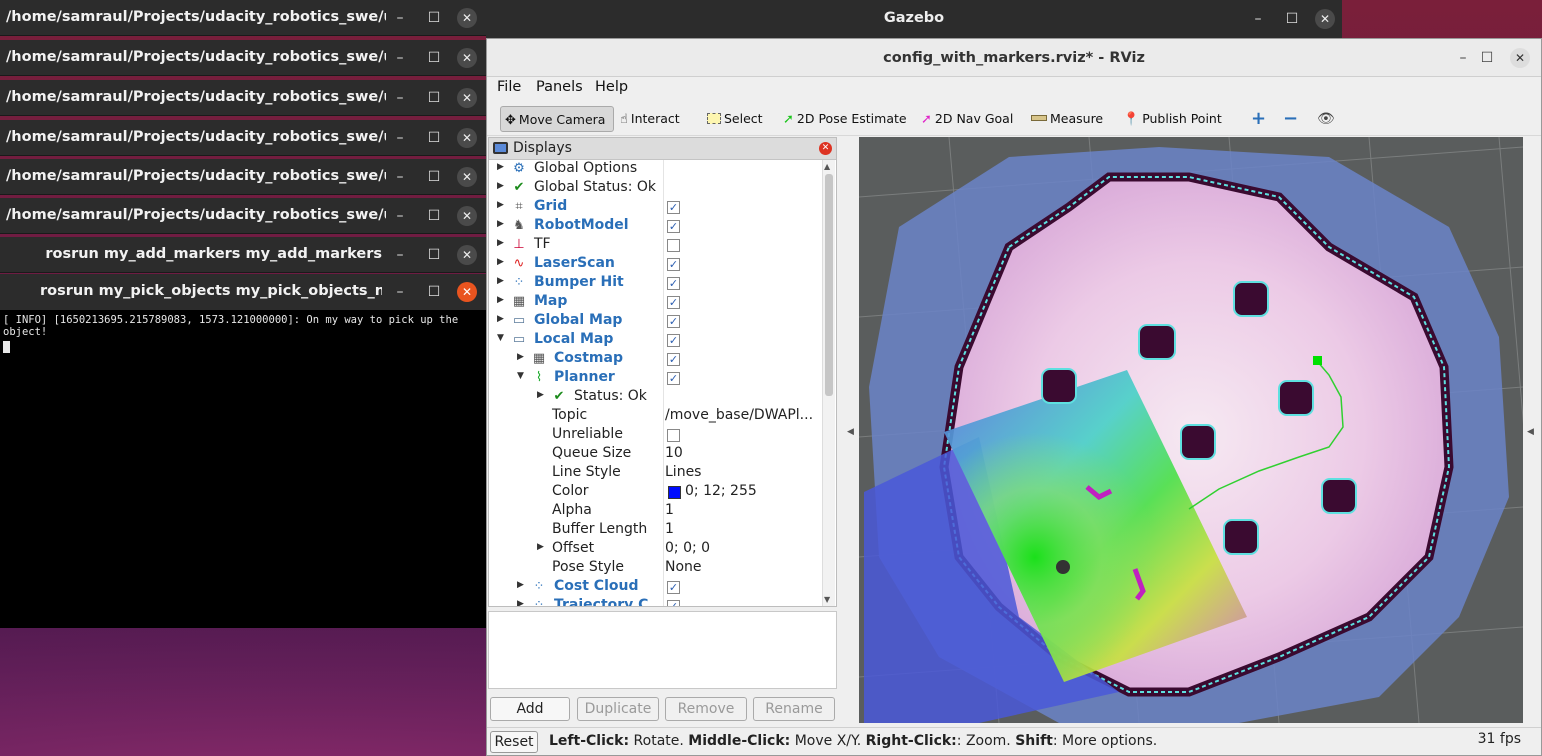 Image resolution: width=1542 pixels, height=756 pixels. I want to click on property-line-style: Line Style Lines, so click(655, 473).